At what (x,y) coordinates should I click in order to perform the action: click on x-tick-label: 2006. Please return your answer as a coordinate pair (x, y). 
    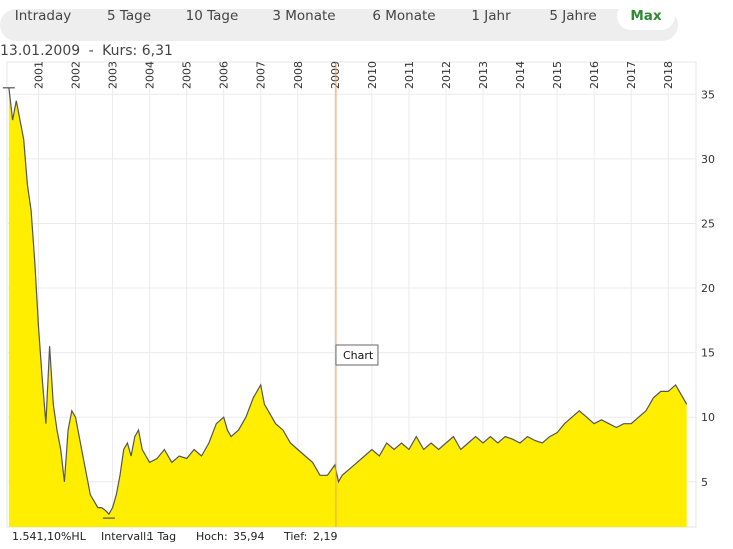
    Looking at the image, I should click on (224, 75).